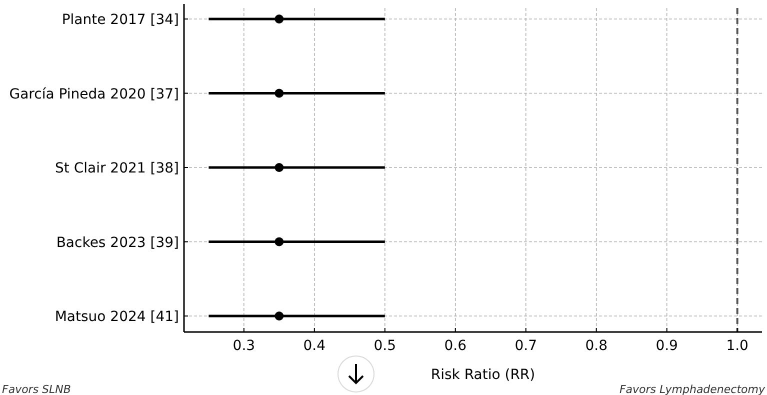 This screenshot has width=767, height=395. I want to click on y-tick-label: Plante 2017 [34], so click(120, 20).